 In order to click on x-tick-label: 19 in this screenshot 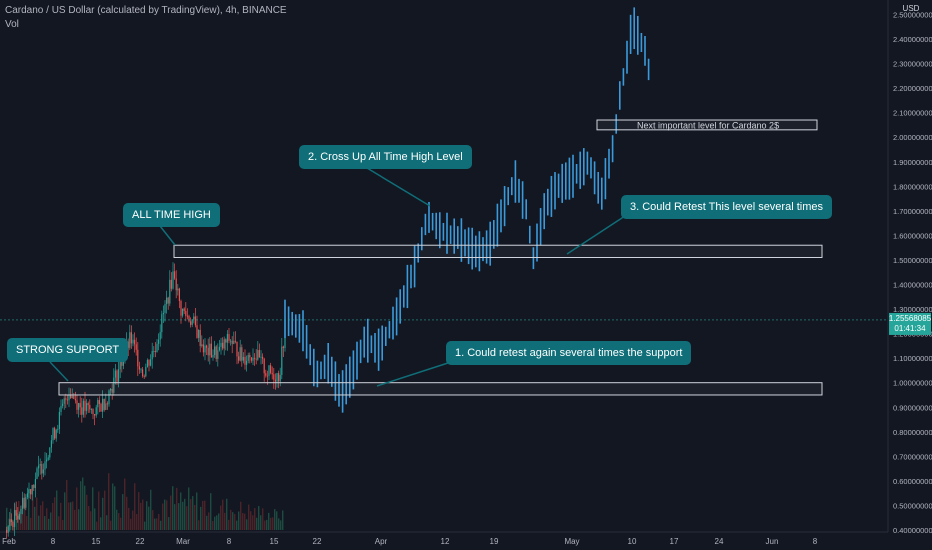, I will do `click(494, 541)`.